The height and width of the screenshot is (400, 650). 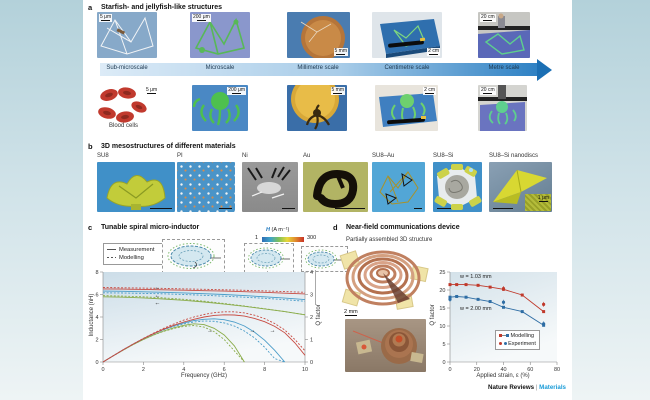 I want to click on legend-item-experiment: Experiment, so click(x=517, y=344).